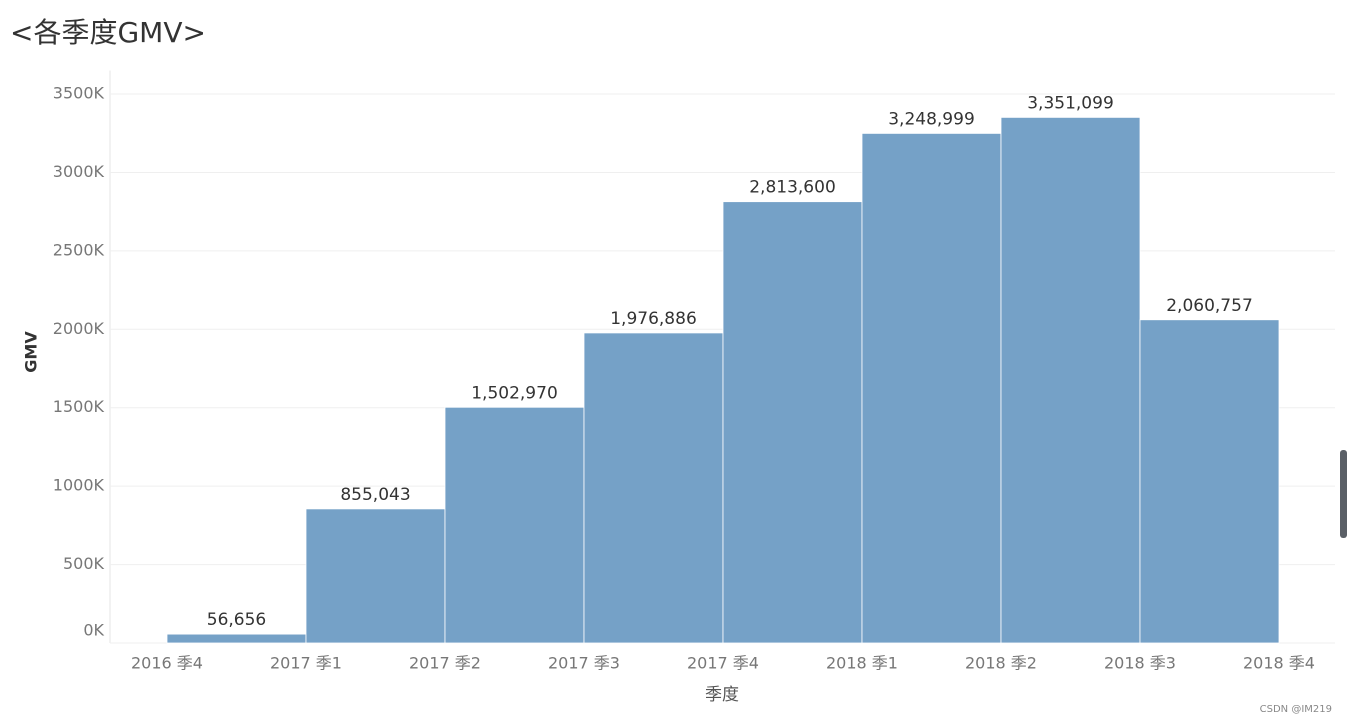  What do you see at coordinates (1070, 103) in the screenshot?
I see `value-label: 3,351,099` at bounding box center [1070, 103].